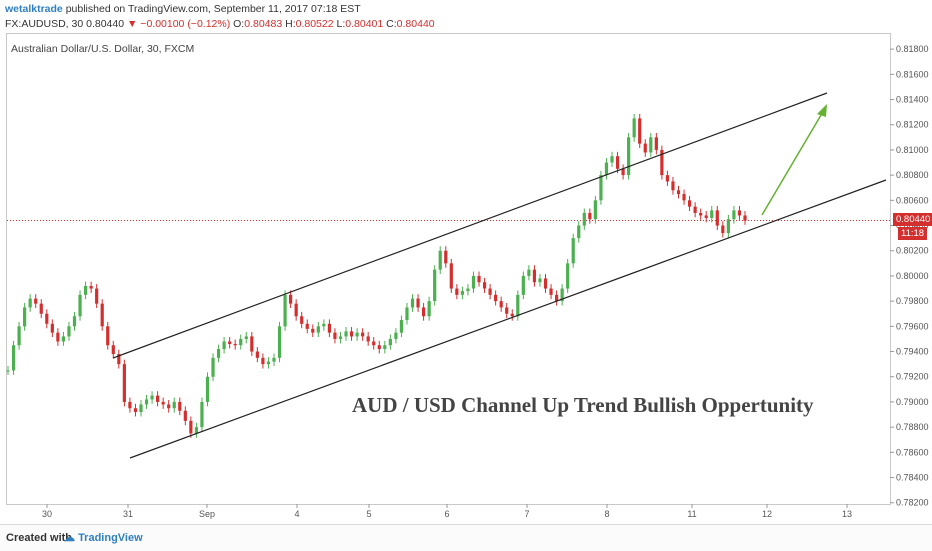  I want to click on author-link: wetalktrade, so click(34, 9).